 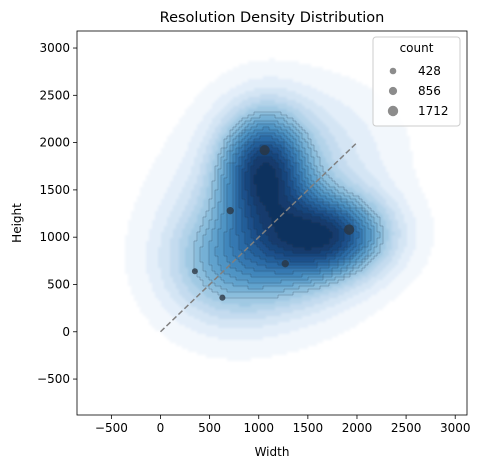 What do you see at coordinates (429, 71) in the screenshot?
I see `legend-label: 428` at bounding box center [429, 71].